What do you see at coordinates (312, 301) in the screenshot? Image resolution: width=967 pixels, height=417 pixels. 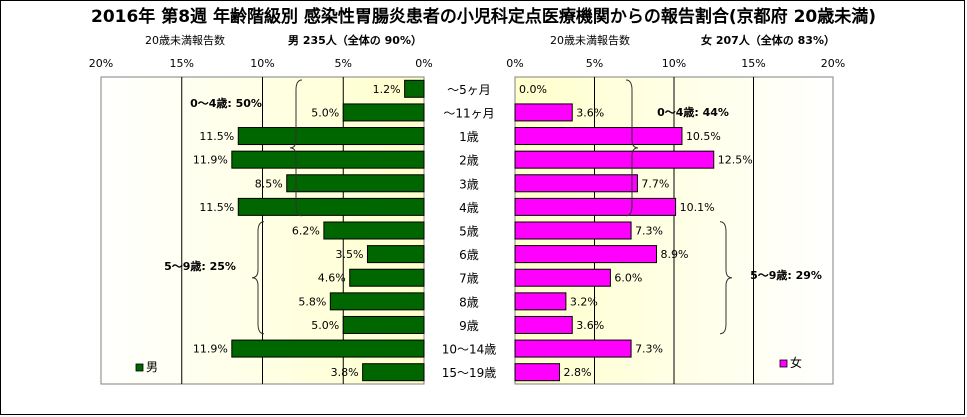 I see `male-value-label: 5.8%` at bounding box center [312, 301].